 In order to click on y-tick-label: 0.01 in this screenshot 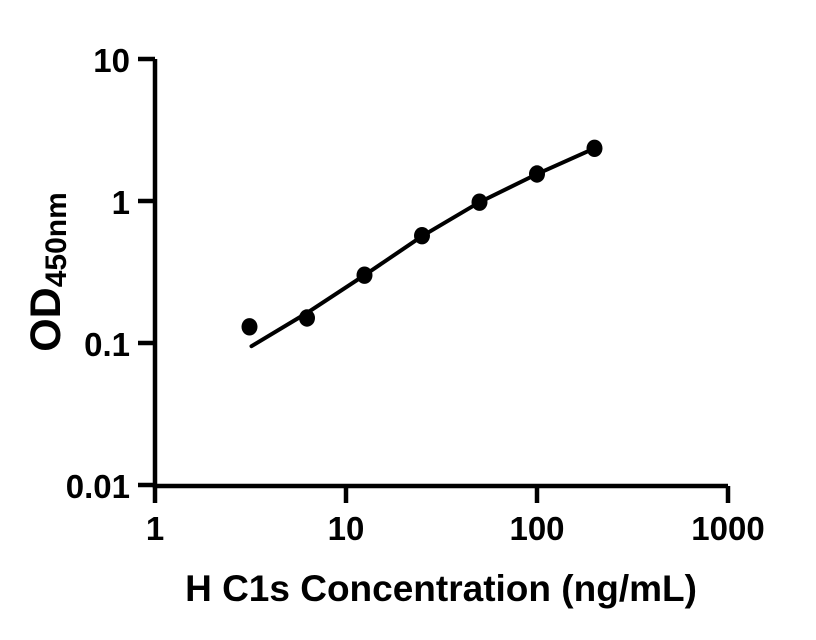, I will do `click(98, 486)`.